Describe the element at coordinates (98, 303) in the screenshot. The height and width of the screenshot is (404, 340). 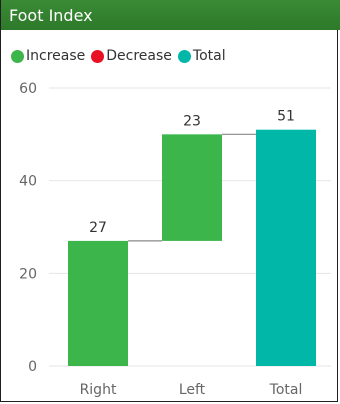
I see `bar-right` at that location.